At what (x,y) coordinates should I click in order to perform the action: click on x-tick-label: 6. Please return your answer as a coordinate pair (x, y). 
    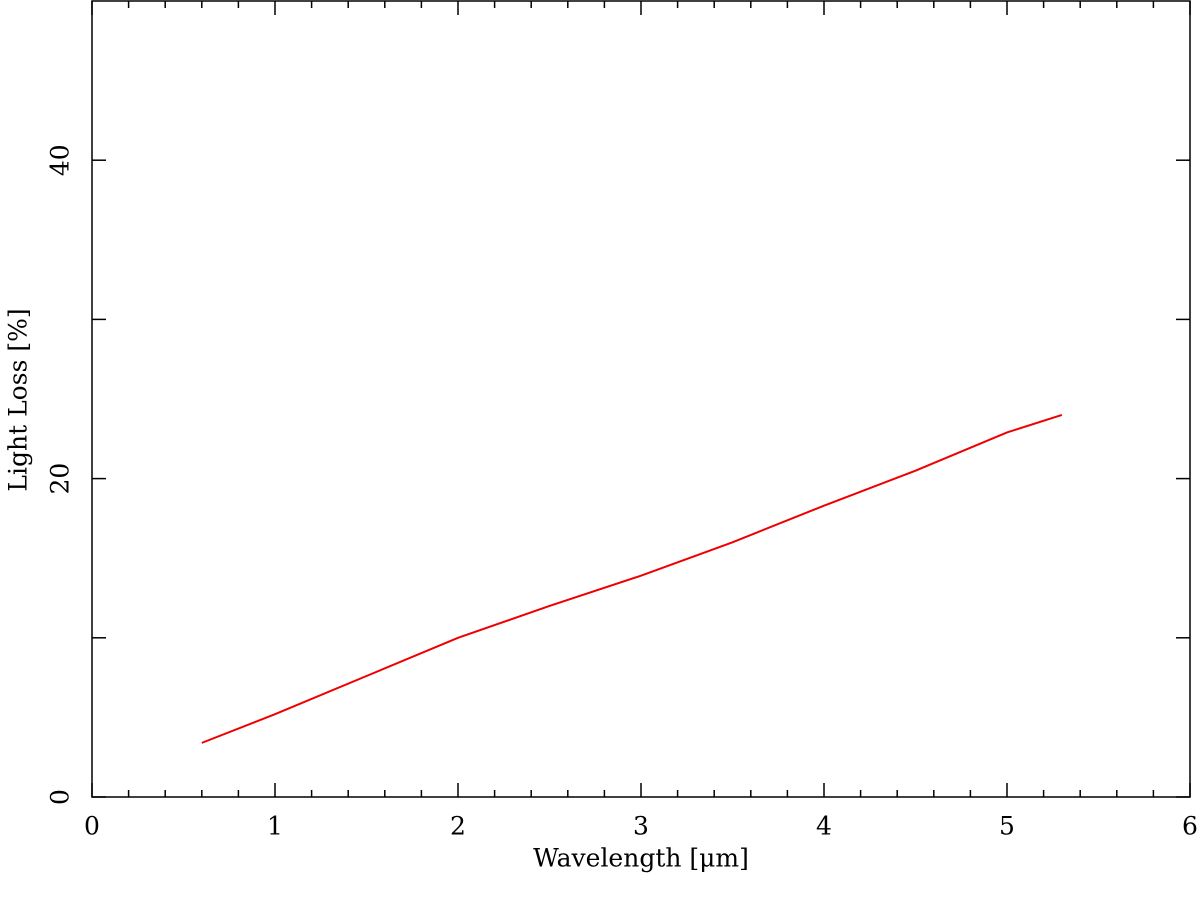
    Looking at the image, I should click on (1190, 826).